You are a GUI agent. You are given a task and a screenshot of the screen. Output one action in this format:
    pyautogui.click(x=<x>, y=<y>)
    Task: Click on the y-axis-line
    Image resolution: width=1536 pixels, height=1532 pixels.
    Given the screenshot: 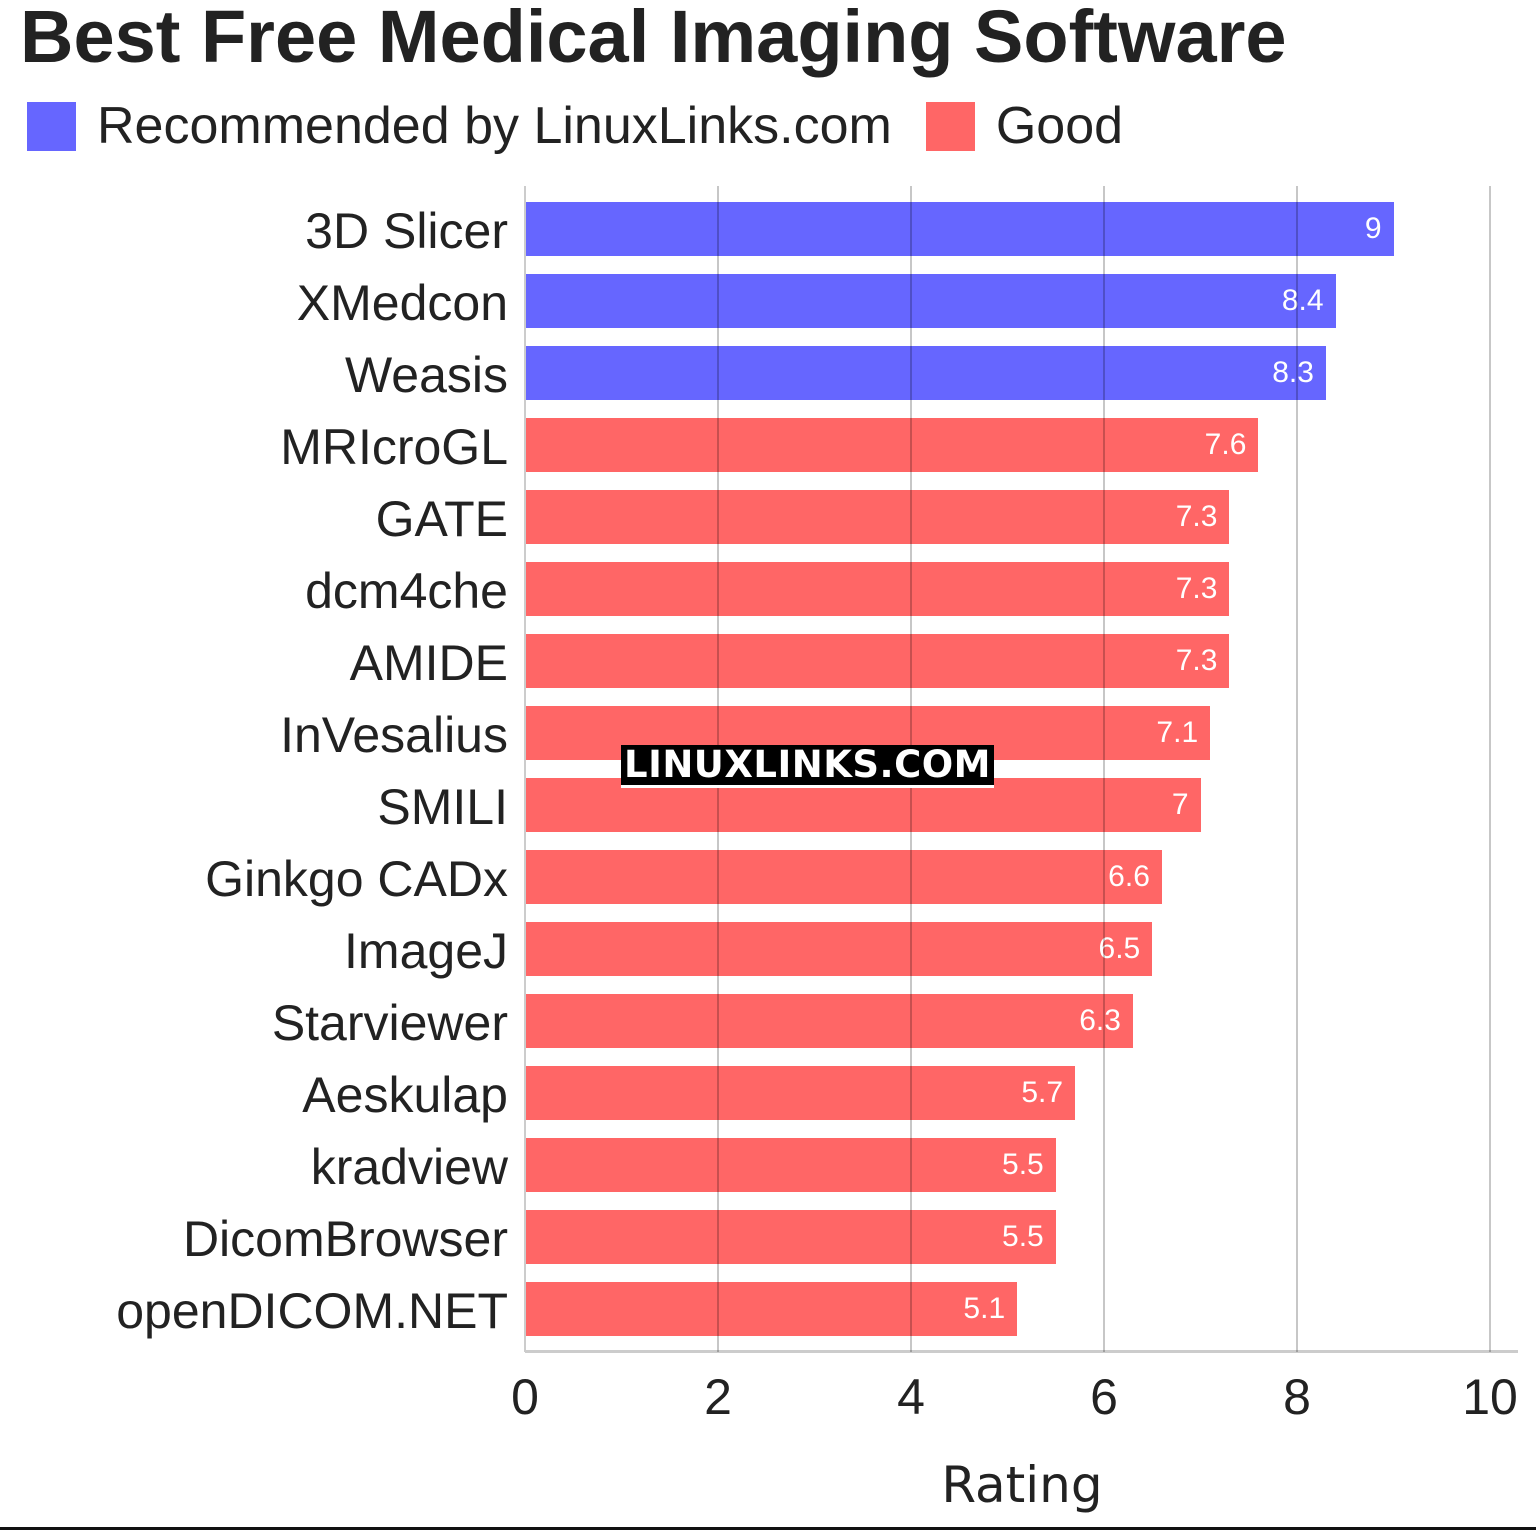 What is the action you would take?
    pyautogui.click(x=525, y=769)
    